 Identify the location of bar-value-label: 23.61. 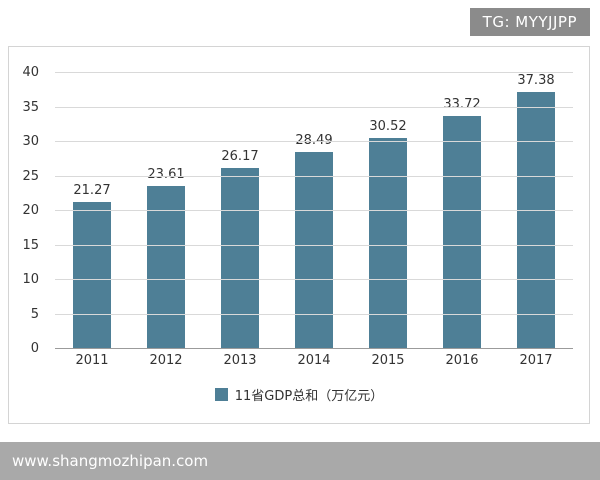
(165, 174).